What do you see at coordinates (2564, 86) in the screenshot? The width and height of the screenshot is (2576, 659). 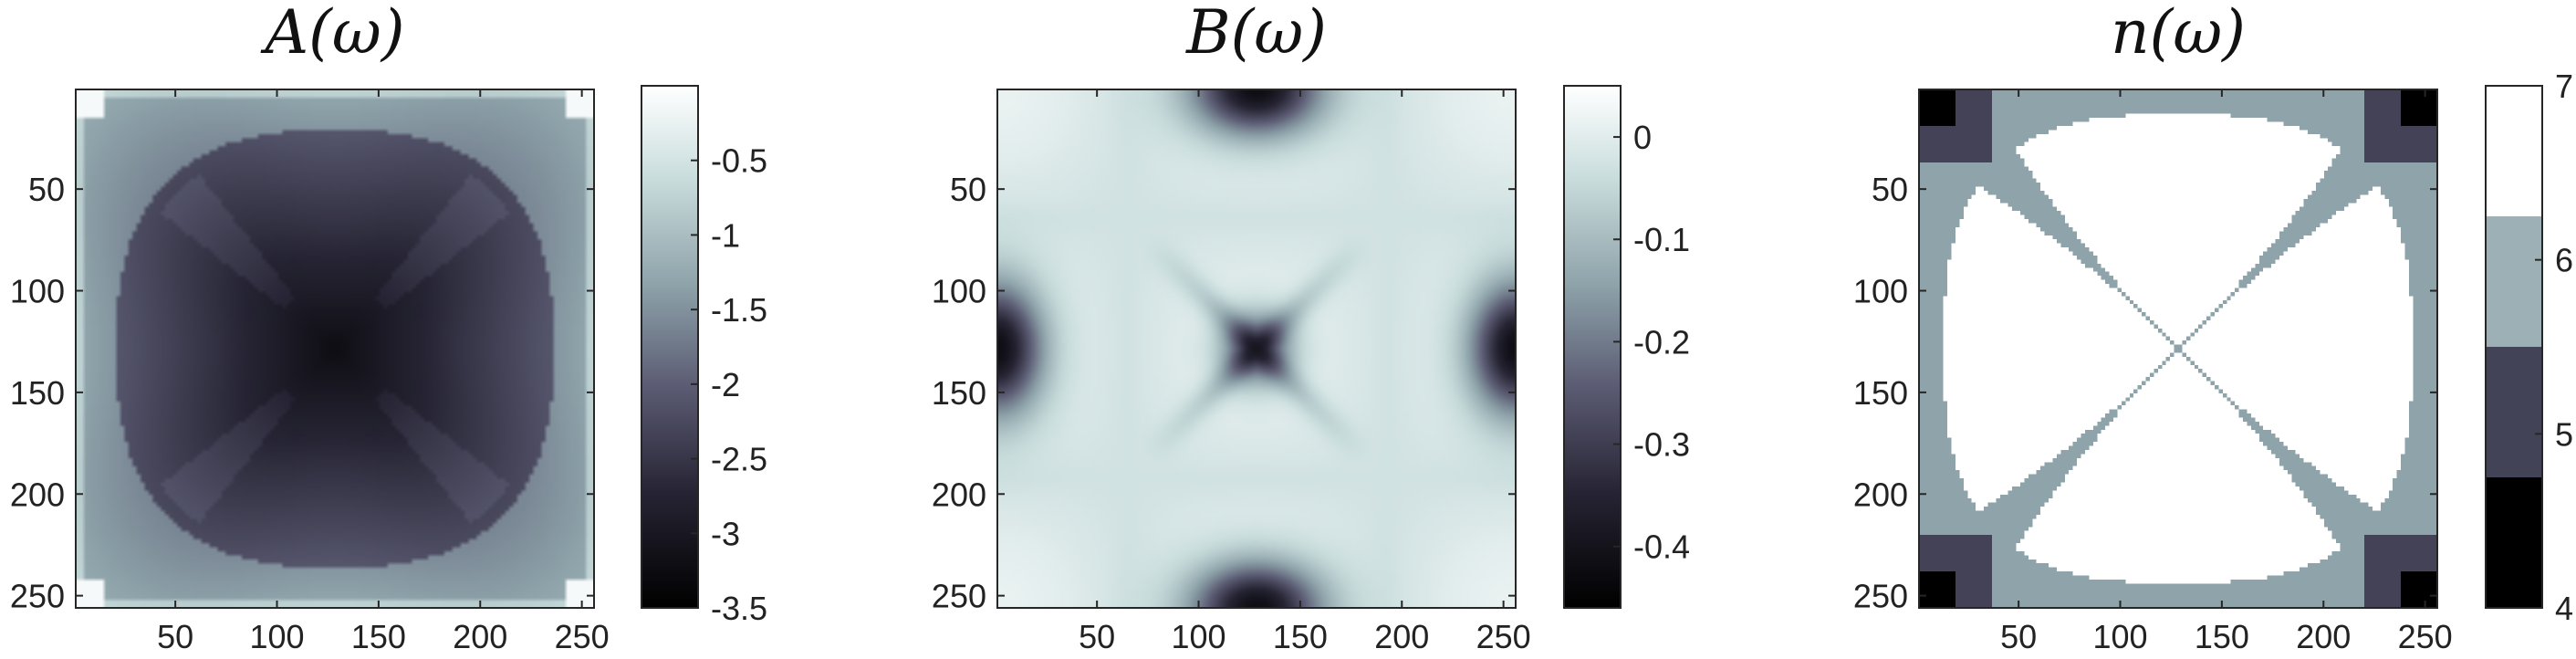 I see `colorbar-tick-label: 7` at bounding box center [2564, 86].